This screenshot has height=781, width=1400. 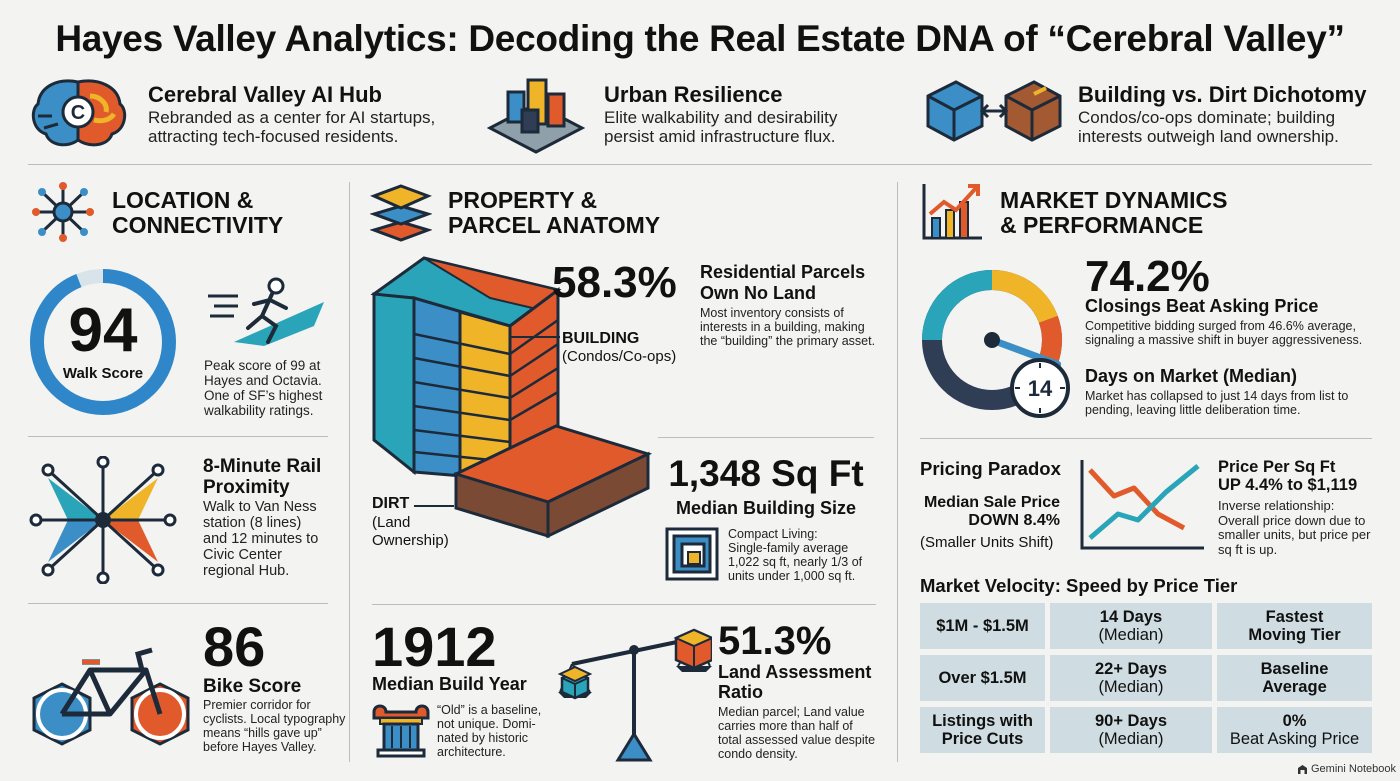 I want to click on highlight-desc: Rebranded as a center for AI startups,, so click(x=292, y=117).